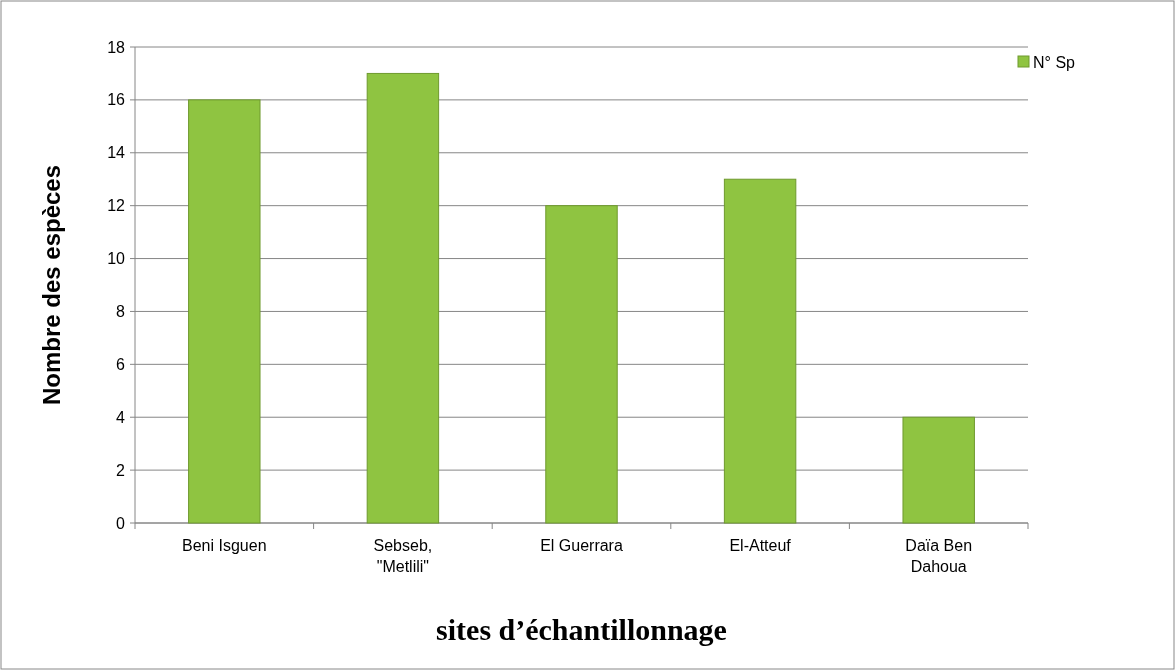 This screenshot has width=1175, height=670. What do you see at coordinates (116, 259) in the screenshot?
I see `y-tick-label: 10` at bounding box center [116, 259].